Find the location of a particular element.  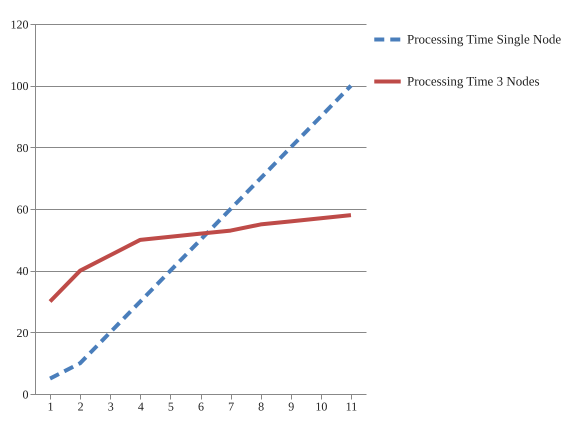

x-tick-label: 2 is located at coordinates (81, 407).